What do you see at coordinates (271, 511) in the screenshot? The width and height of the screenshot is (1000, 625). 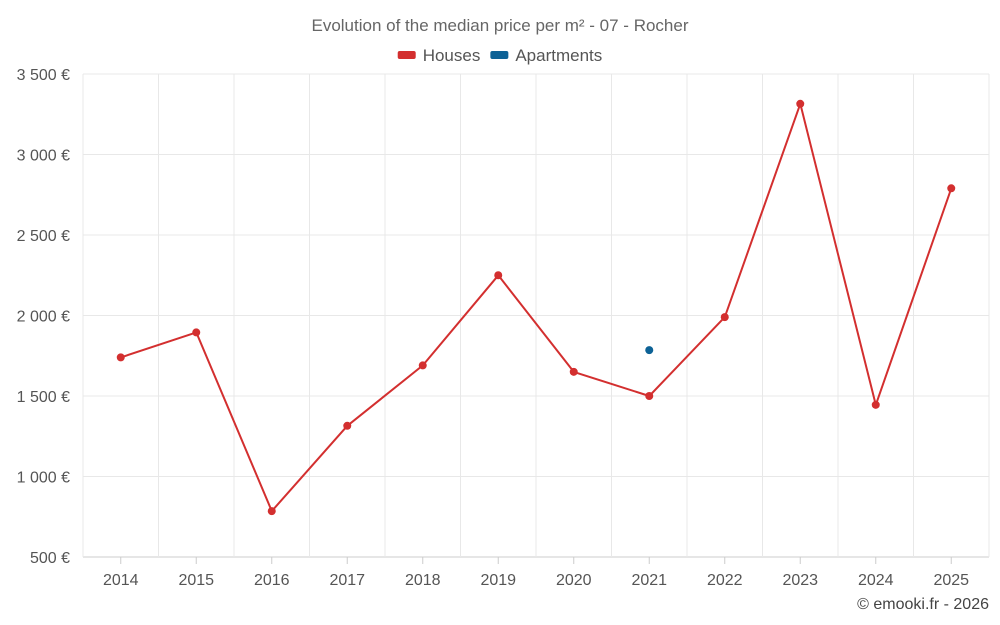 I see `data-point-houses-2016` at bounding box center [271, 511].